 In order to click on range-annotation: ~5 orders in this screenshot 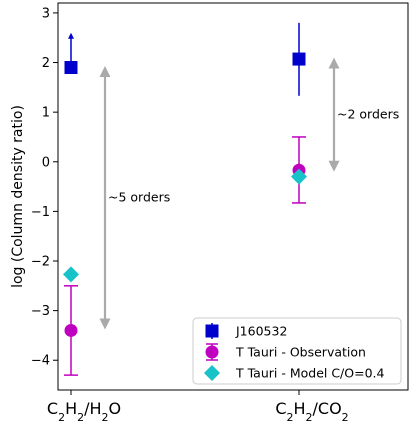, I will do `click(139, 197)`.